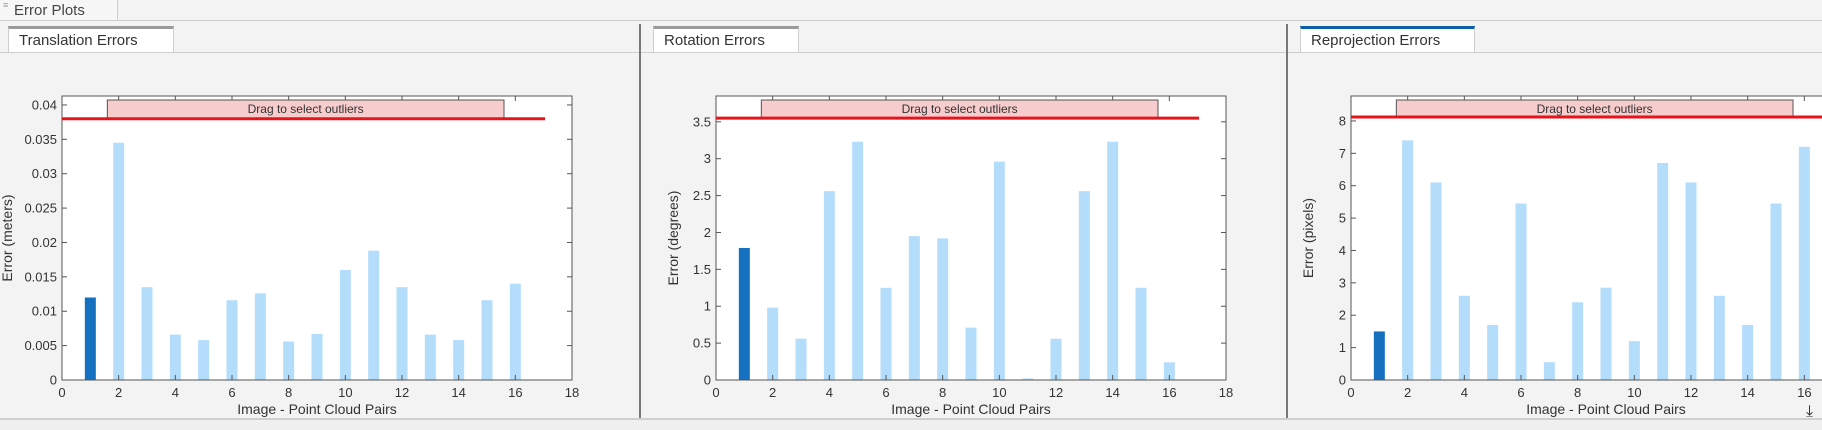 The image size is (1822, 430). Describe the element at coordinates (707, 306) in the screenshot. I see `y-tick-label: 1` at that location.